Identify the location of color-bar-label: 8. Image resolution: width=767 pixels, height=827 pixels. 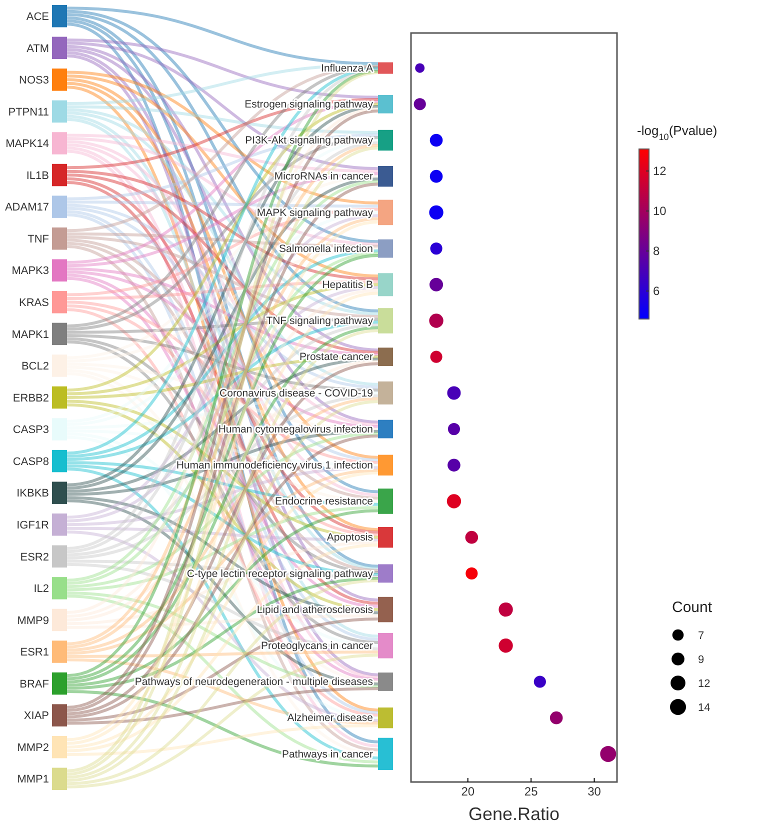
(656, 251).